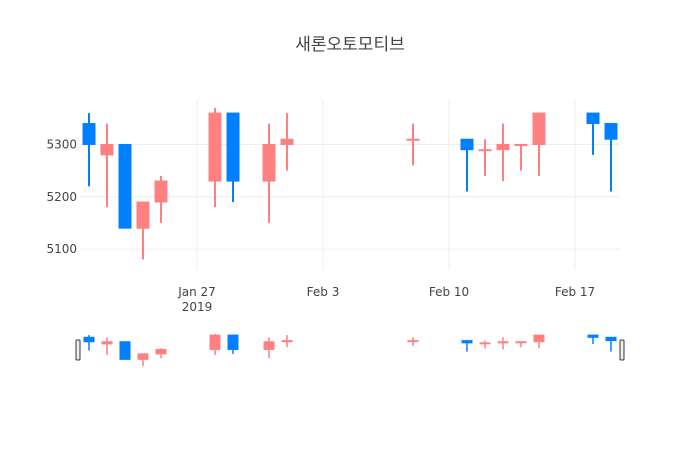  Describe the element at coordinates (61, 249) in the screenshot. I see `y-tick-label: 5100` at that location.